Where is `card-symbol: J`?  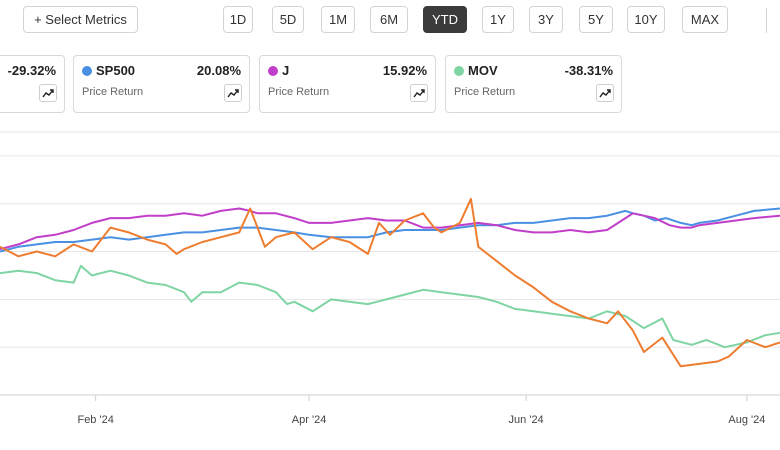
card-symbol: J is located at coordinates (286, 70).